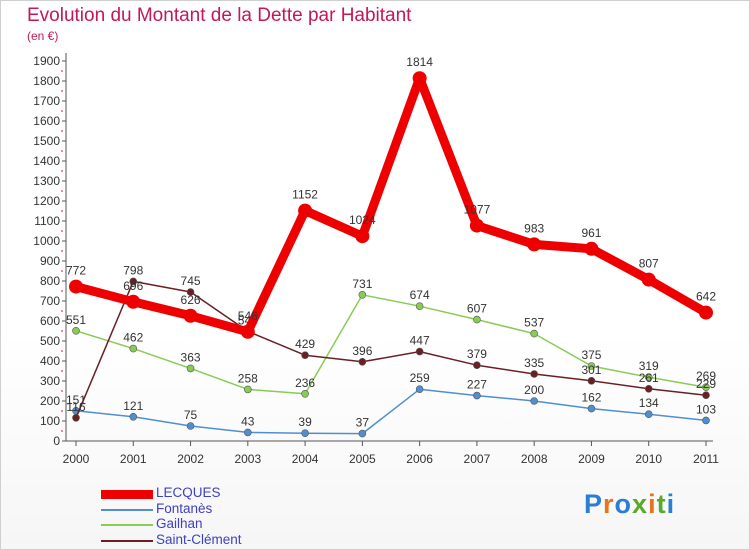  What do you see at coordinates (305, 383) in the screenshot?
I see `data-label: 236` at bounding box center [305, 383].